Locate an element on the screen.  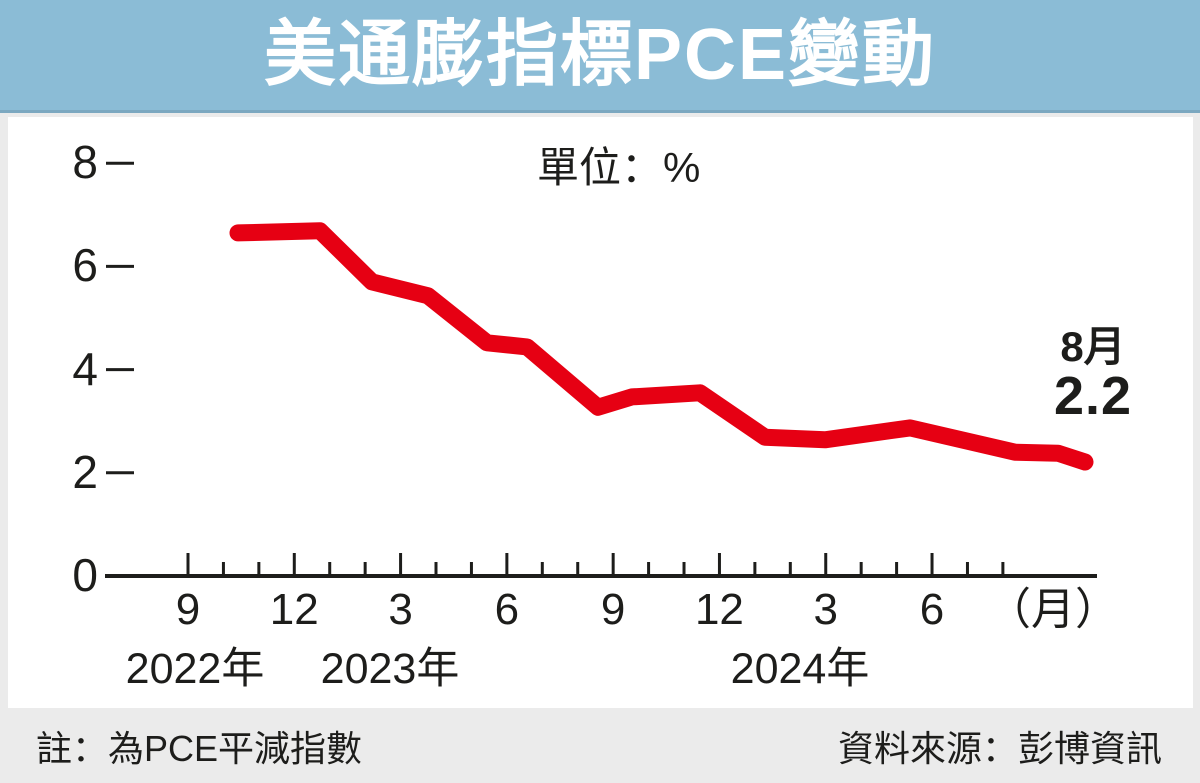
year-label: 2024年 is located at coordinates (800, 669).